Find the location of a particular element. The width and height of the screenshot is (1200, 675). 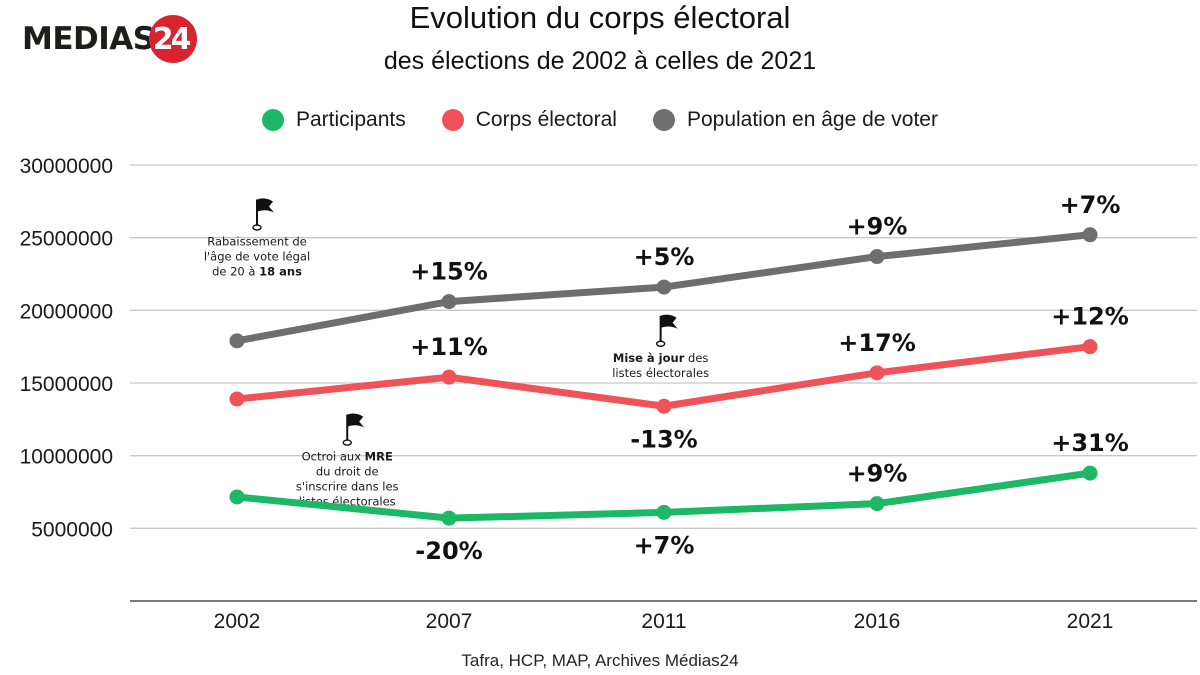

legend-item-corps-electoral: Corps électoral is located at coordinates (529, 120).